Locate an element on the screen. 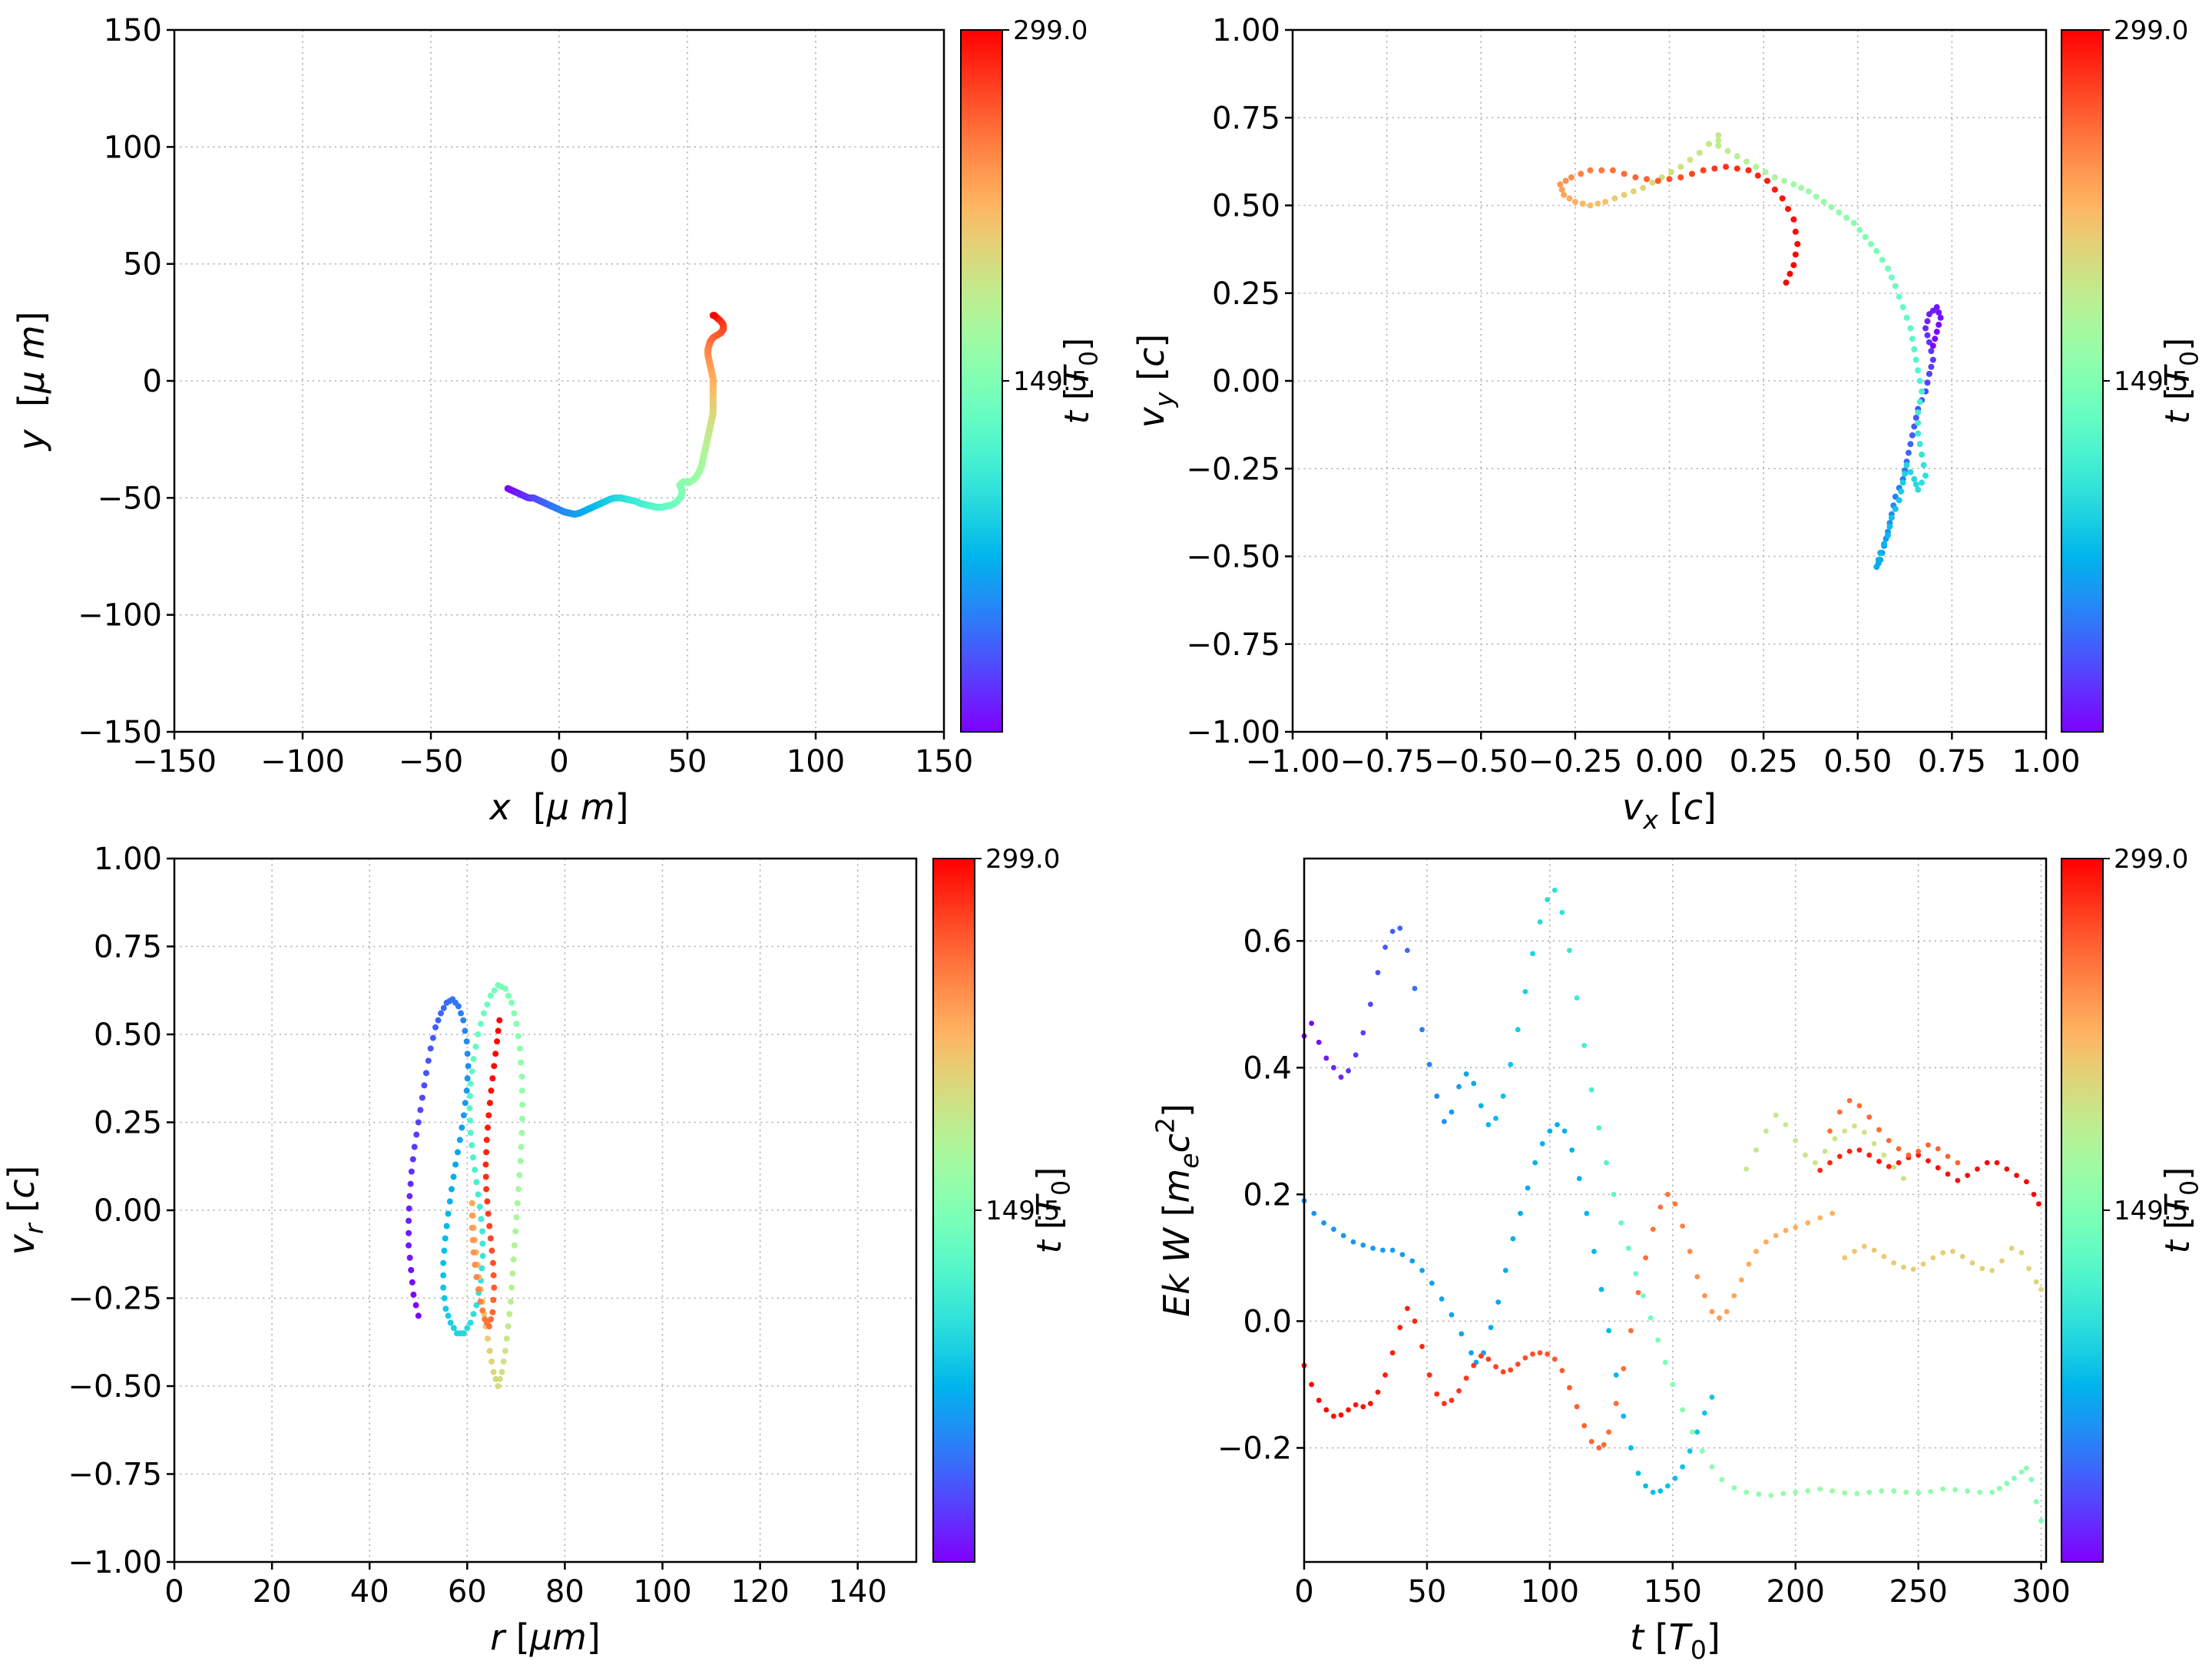  colorbar is located at coordinates (2083, 1210).